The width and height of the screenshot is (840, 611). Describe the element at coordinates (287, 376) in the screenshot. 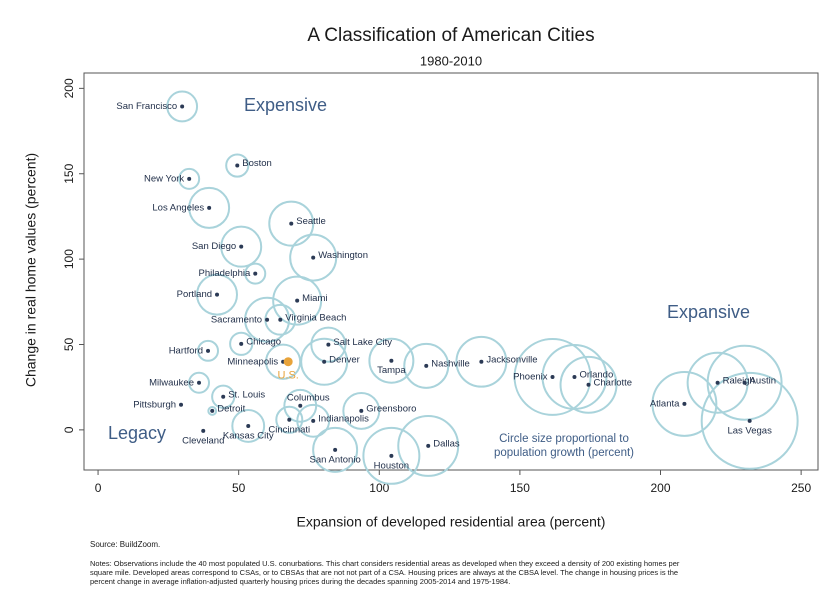

I see `us-label: U.S.` at that location.